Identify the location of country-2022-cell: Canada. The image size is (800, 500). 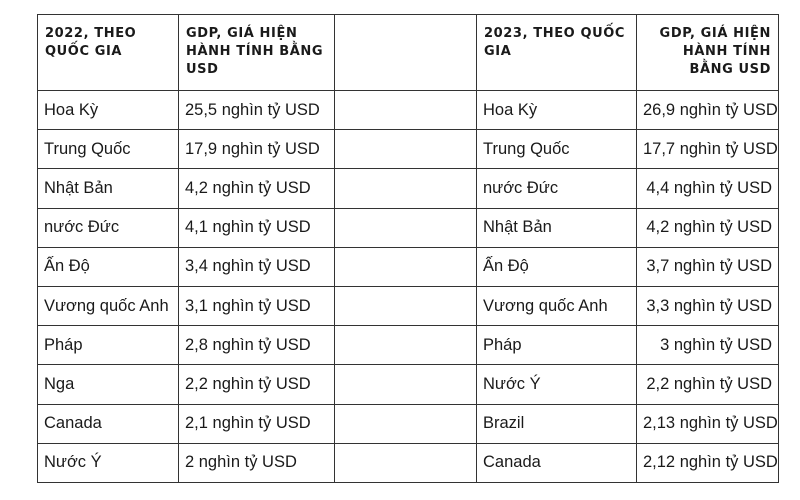
(108, 423).